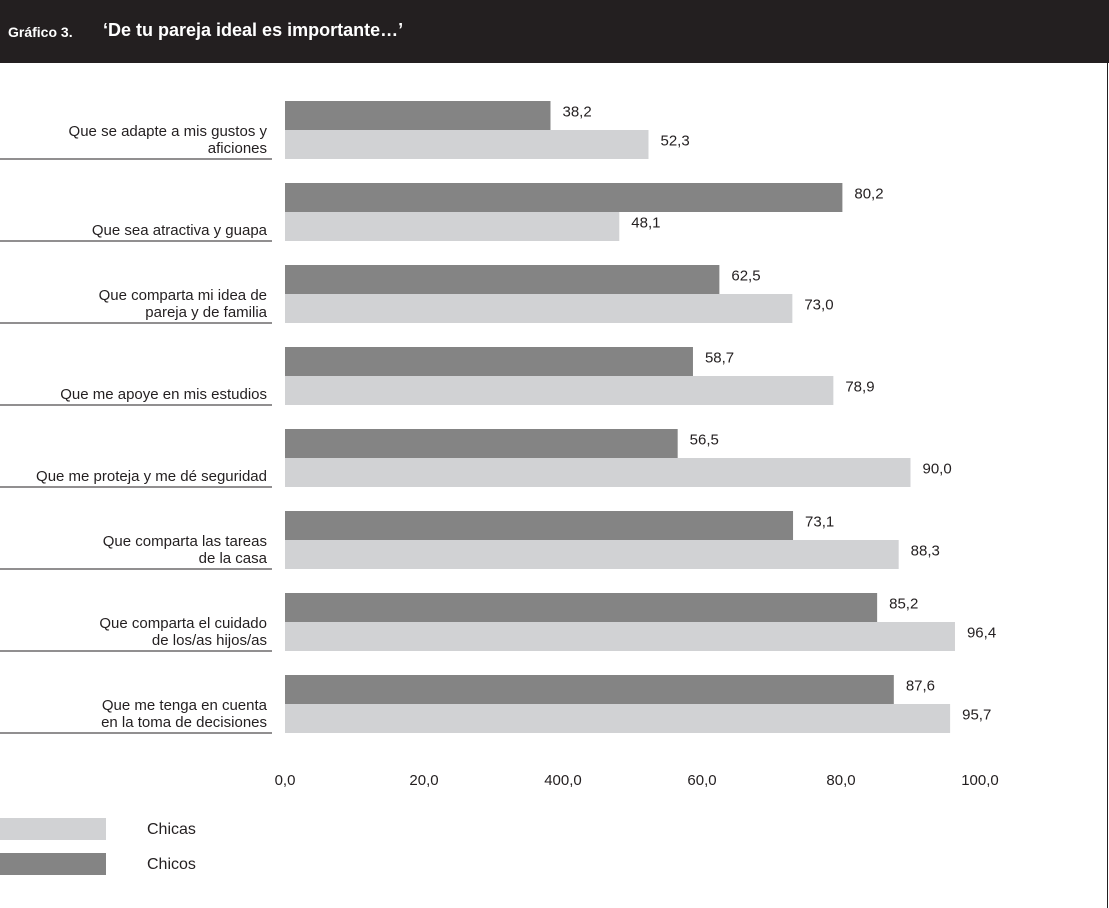  What do you see at coordinates (925, 551) in the screenshot?
I see `data-label-chicas: 88,3` at bounding box center [925, 551].